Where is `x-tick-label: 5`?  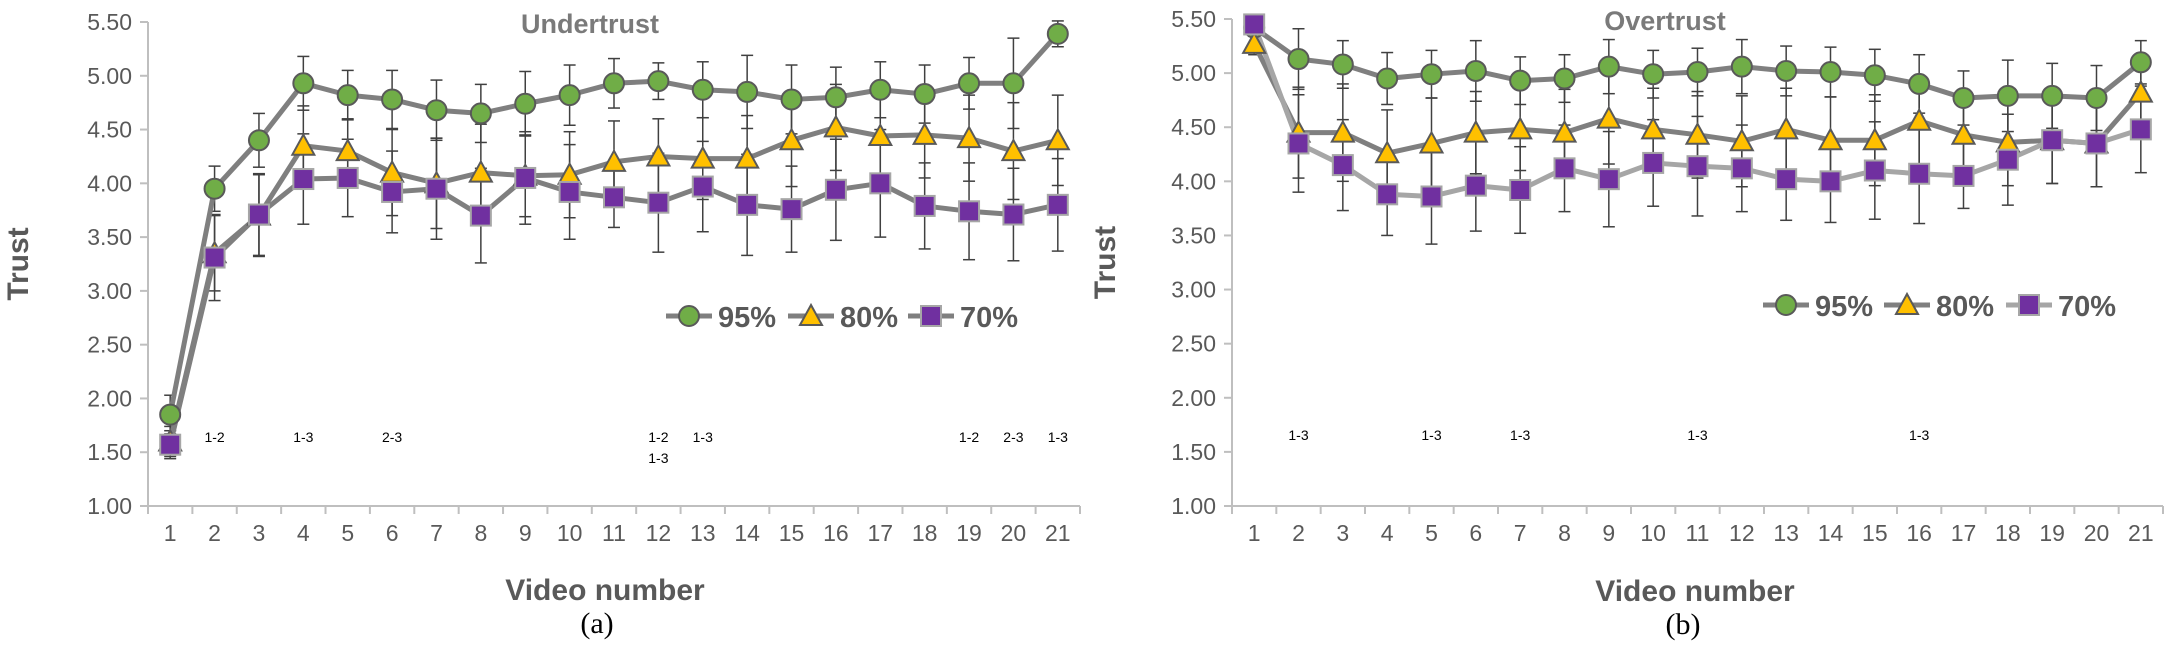 x-tick-label: 5 is located at coordinates (347, 533).